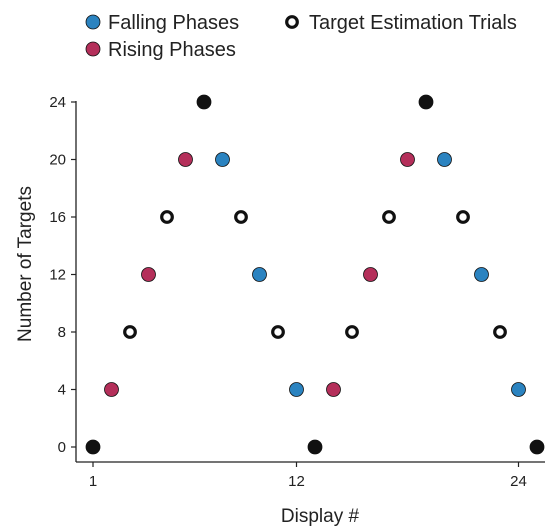 The image size is (558, 527). I want to click on y-tick-label: 12, so click(57, 275).